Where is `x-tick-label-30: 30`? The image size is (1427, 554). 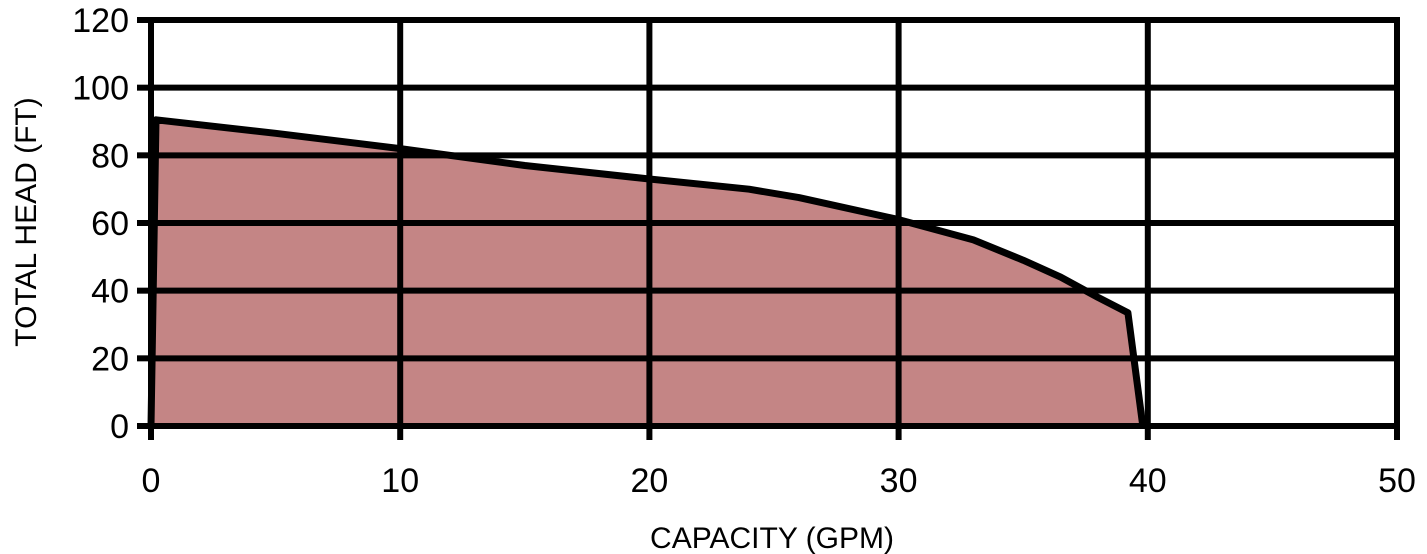
x-tick-label-30: 30 is located at coordinates (899, 481).